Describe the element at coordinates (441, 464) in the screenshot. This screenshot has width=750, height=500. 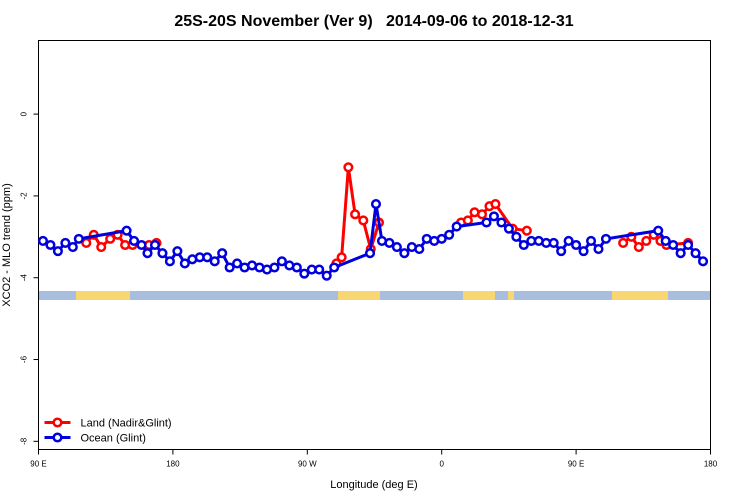
I see `x-tick-label: 0` at that location.